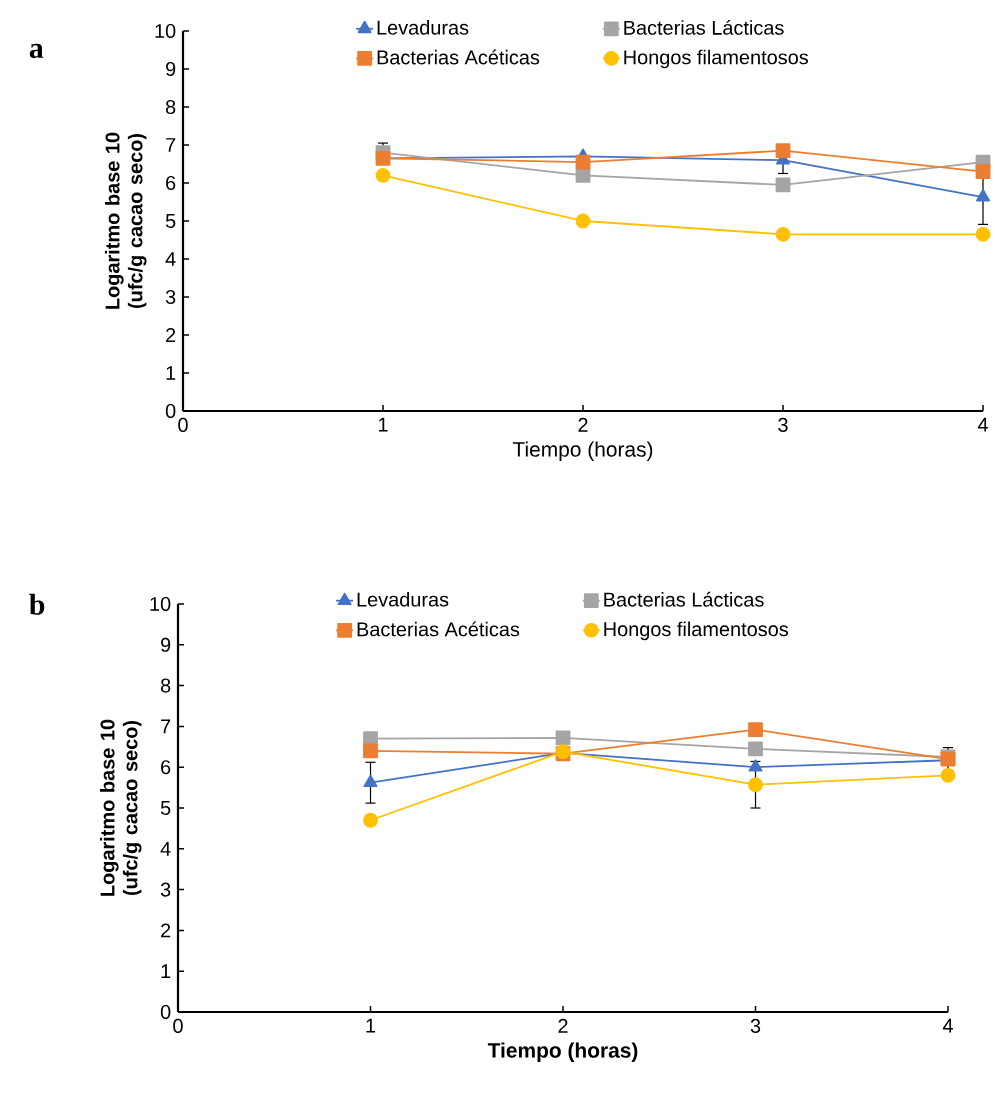  Describe the element at coordinates (37, 604) in the screenshot. I see `text: b` at that location.